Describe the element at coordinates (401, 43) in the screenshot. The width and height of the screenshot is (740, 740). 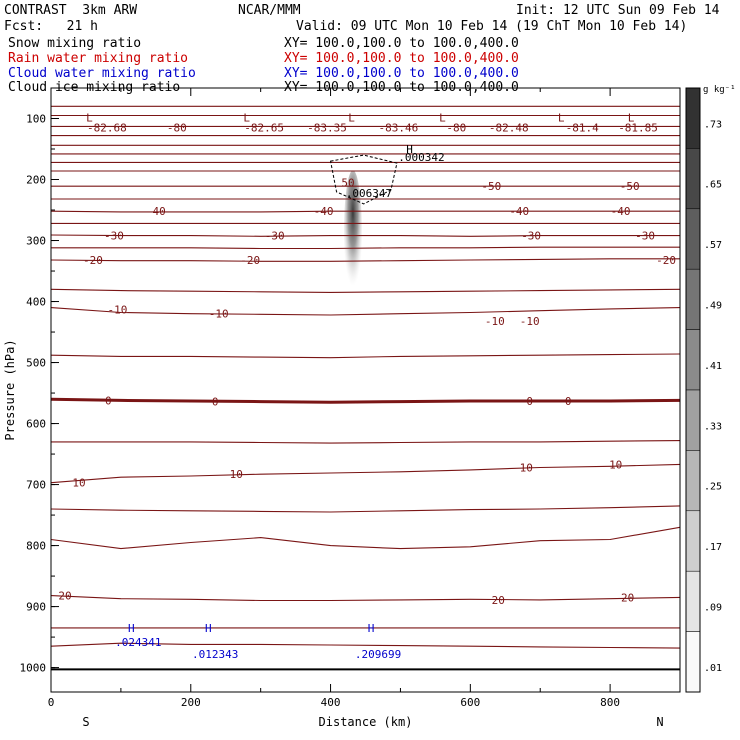
I see `field-xy-snow: XY= 100.0,100.0 to 100.0,400.0` at that location.